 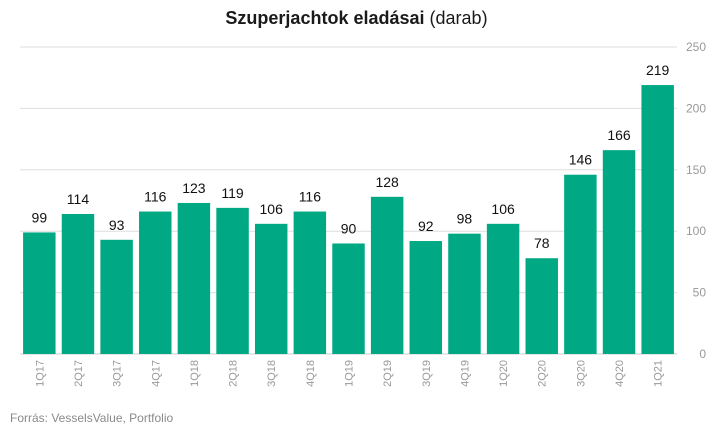 I want to click on x-tick-label: 4Q20, so click(x=620, y=373).